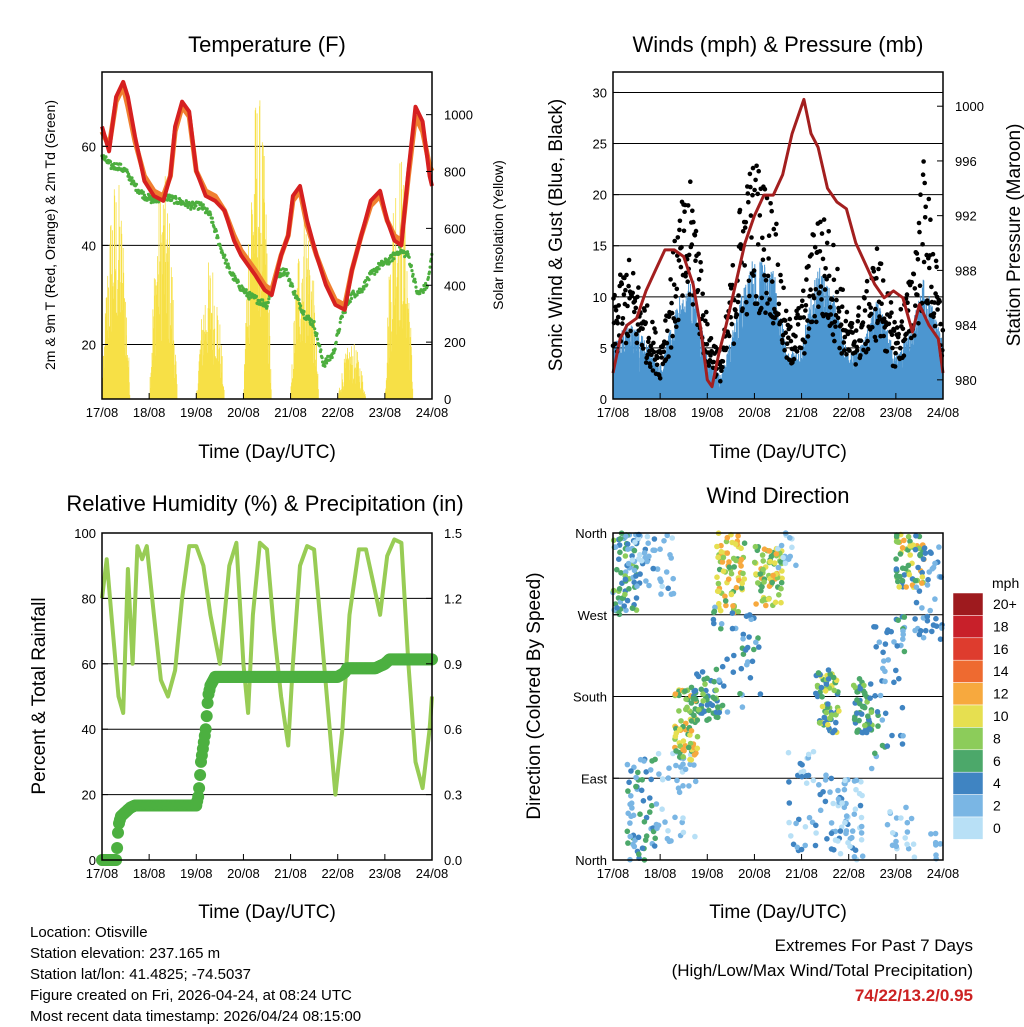  What do you see at coordinates (660, 873) in the screenshot?
I see `x-tick-label: 18/08` at bounding box center [660, 873].